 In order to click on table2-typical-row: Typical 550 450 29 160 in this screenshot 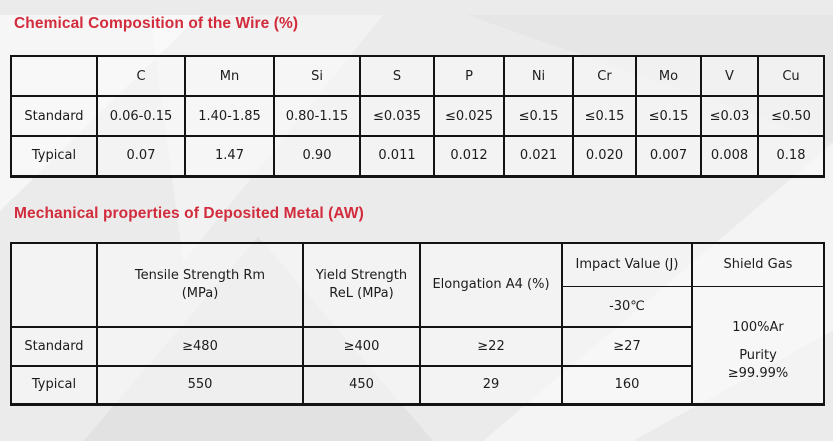, I will do `click(417, 385)`.